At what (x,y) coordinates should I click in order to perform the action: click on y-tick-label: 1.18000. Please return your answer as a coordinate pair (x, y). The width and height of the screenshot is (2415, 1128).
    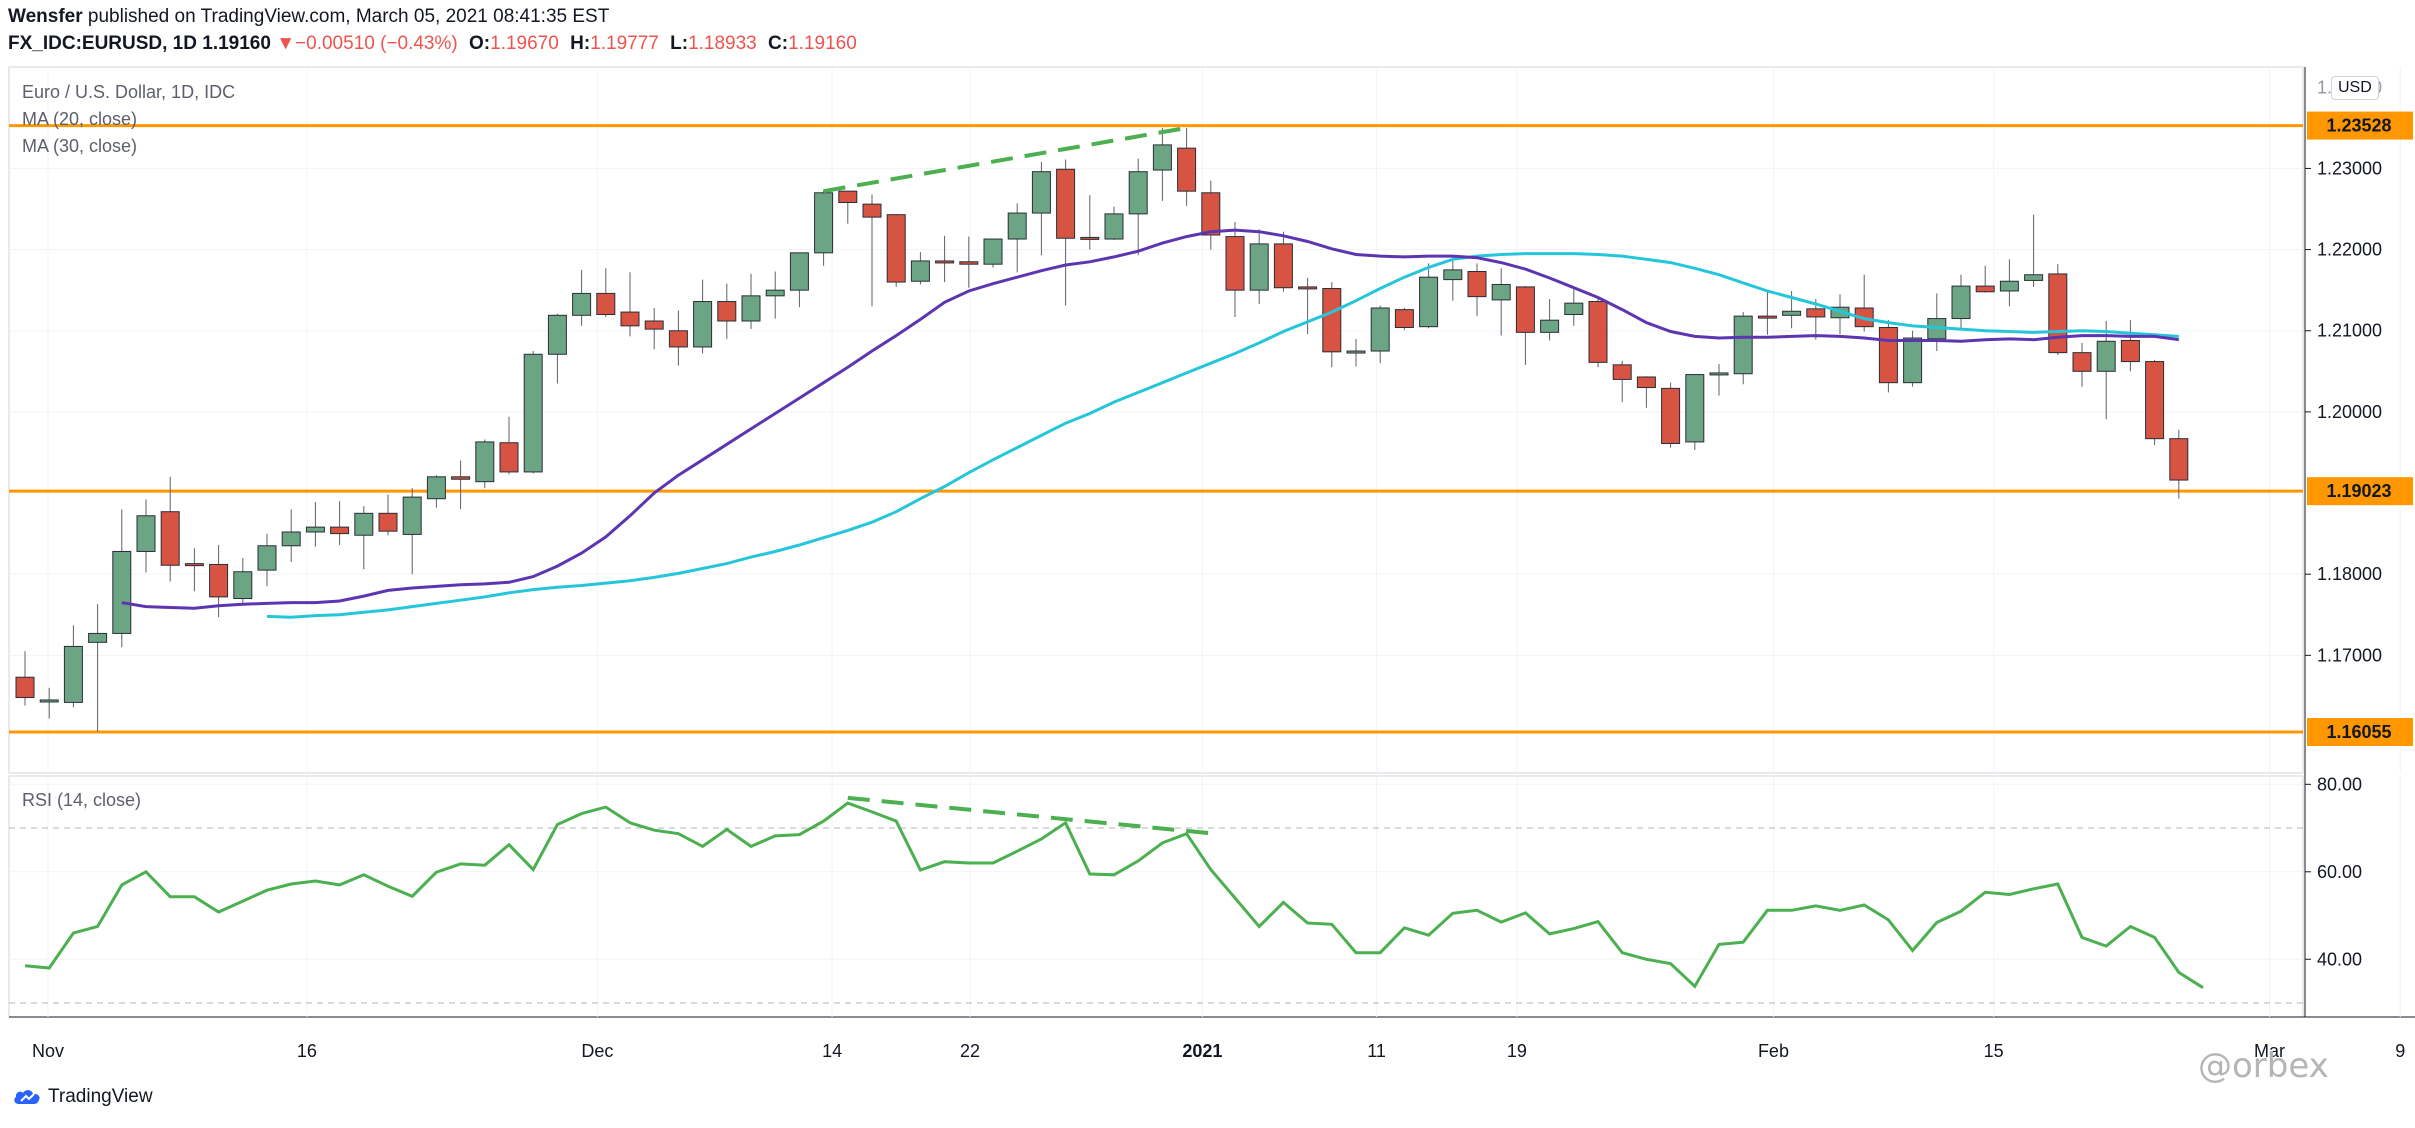
    Looking at the image, I should click on (2349, 574).